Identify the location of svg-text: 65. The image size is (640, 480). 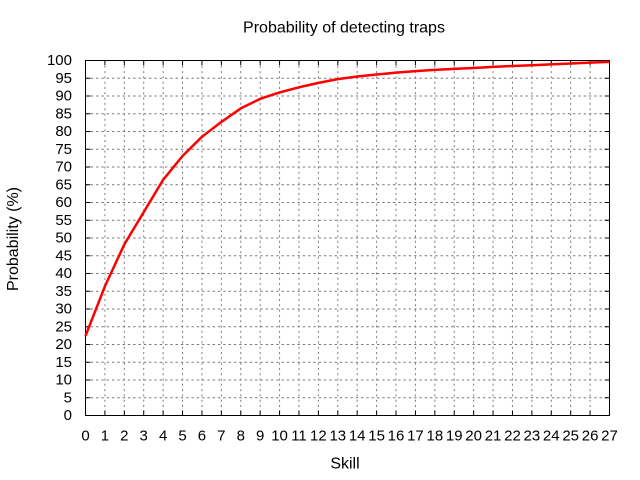
(63, 184).